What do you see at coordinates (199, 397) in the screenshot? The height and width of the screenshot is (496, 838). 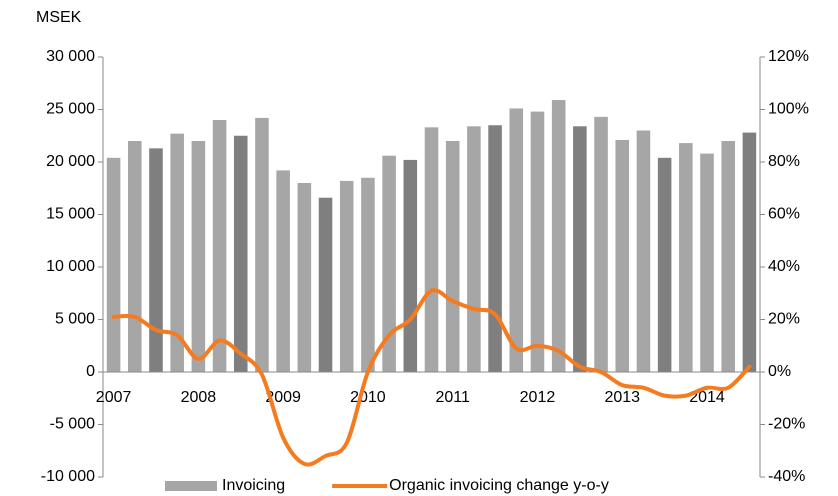 I see `x-tick-label: 2008` at bounding box center [199, 397].